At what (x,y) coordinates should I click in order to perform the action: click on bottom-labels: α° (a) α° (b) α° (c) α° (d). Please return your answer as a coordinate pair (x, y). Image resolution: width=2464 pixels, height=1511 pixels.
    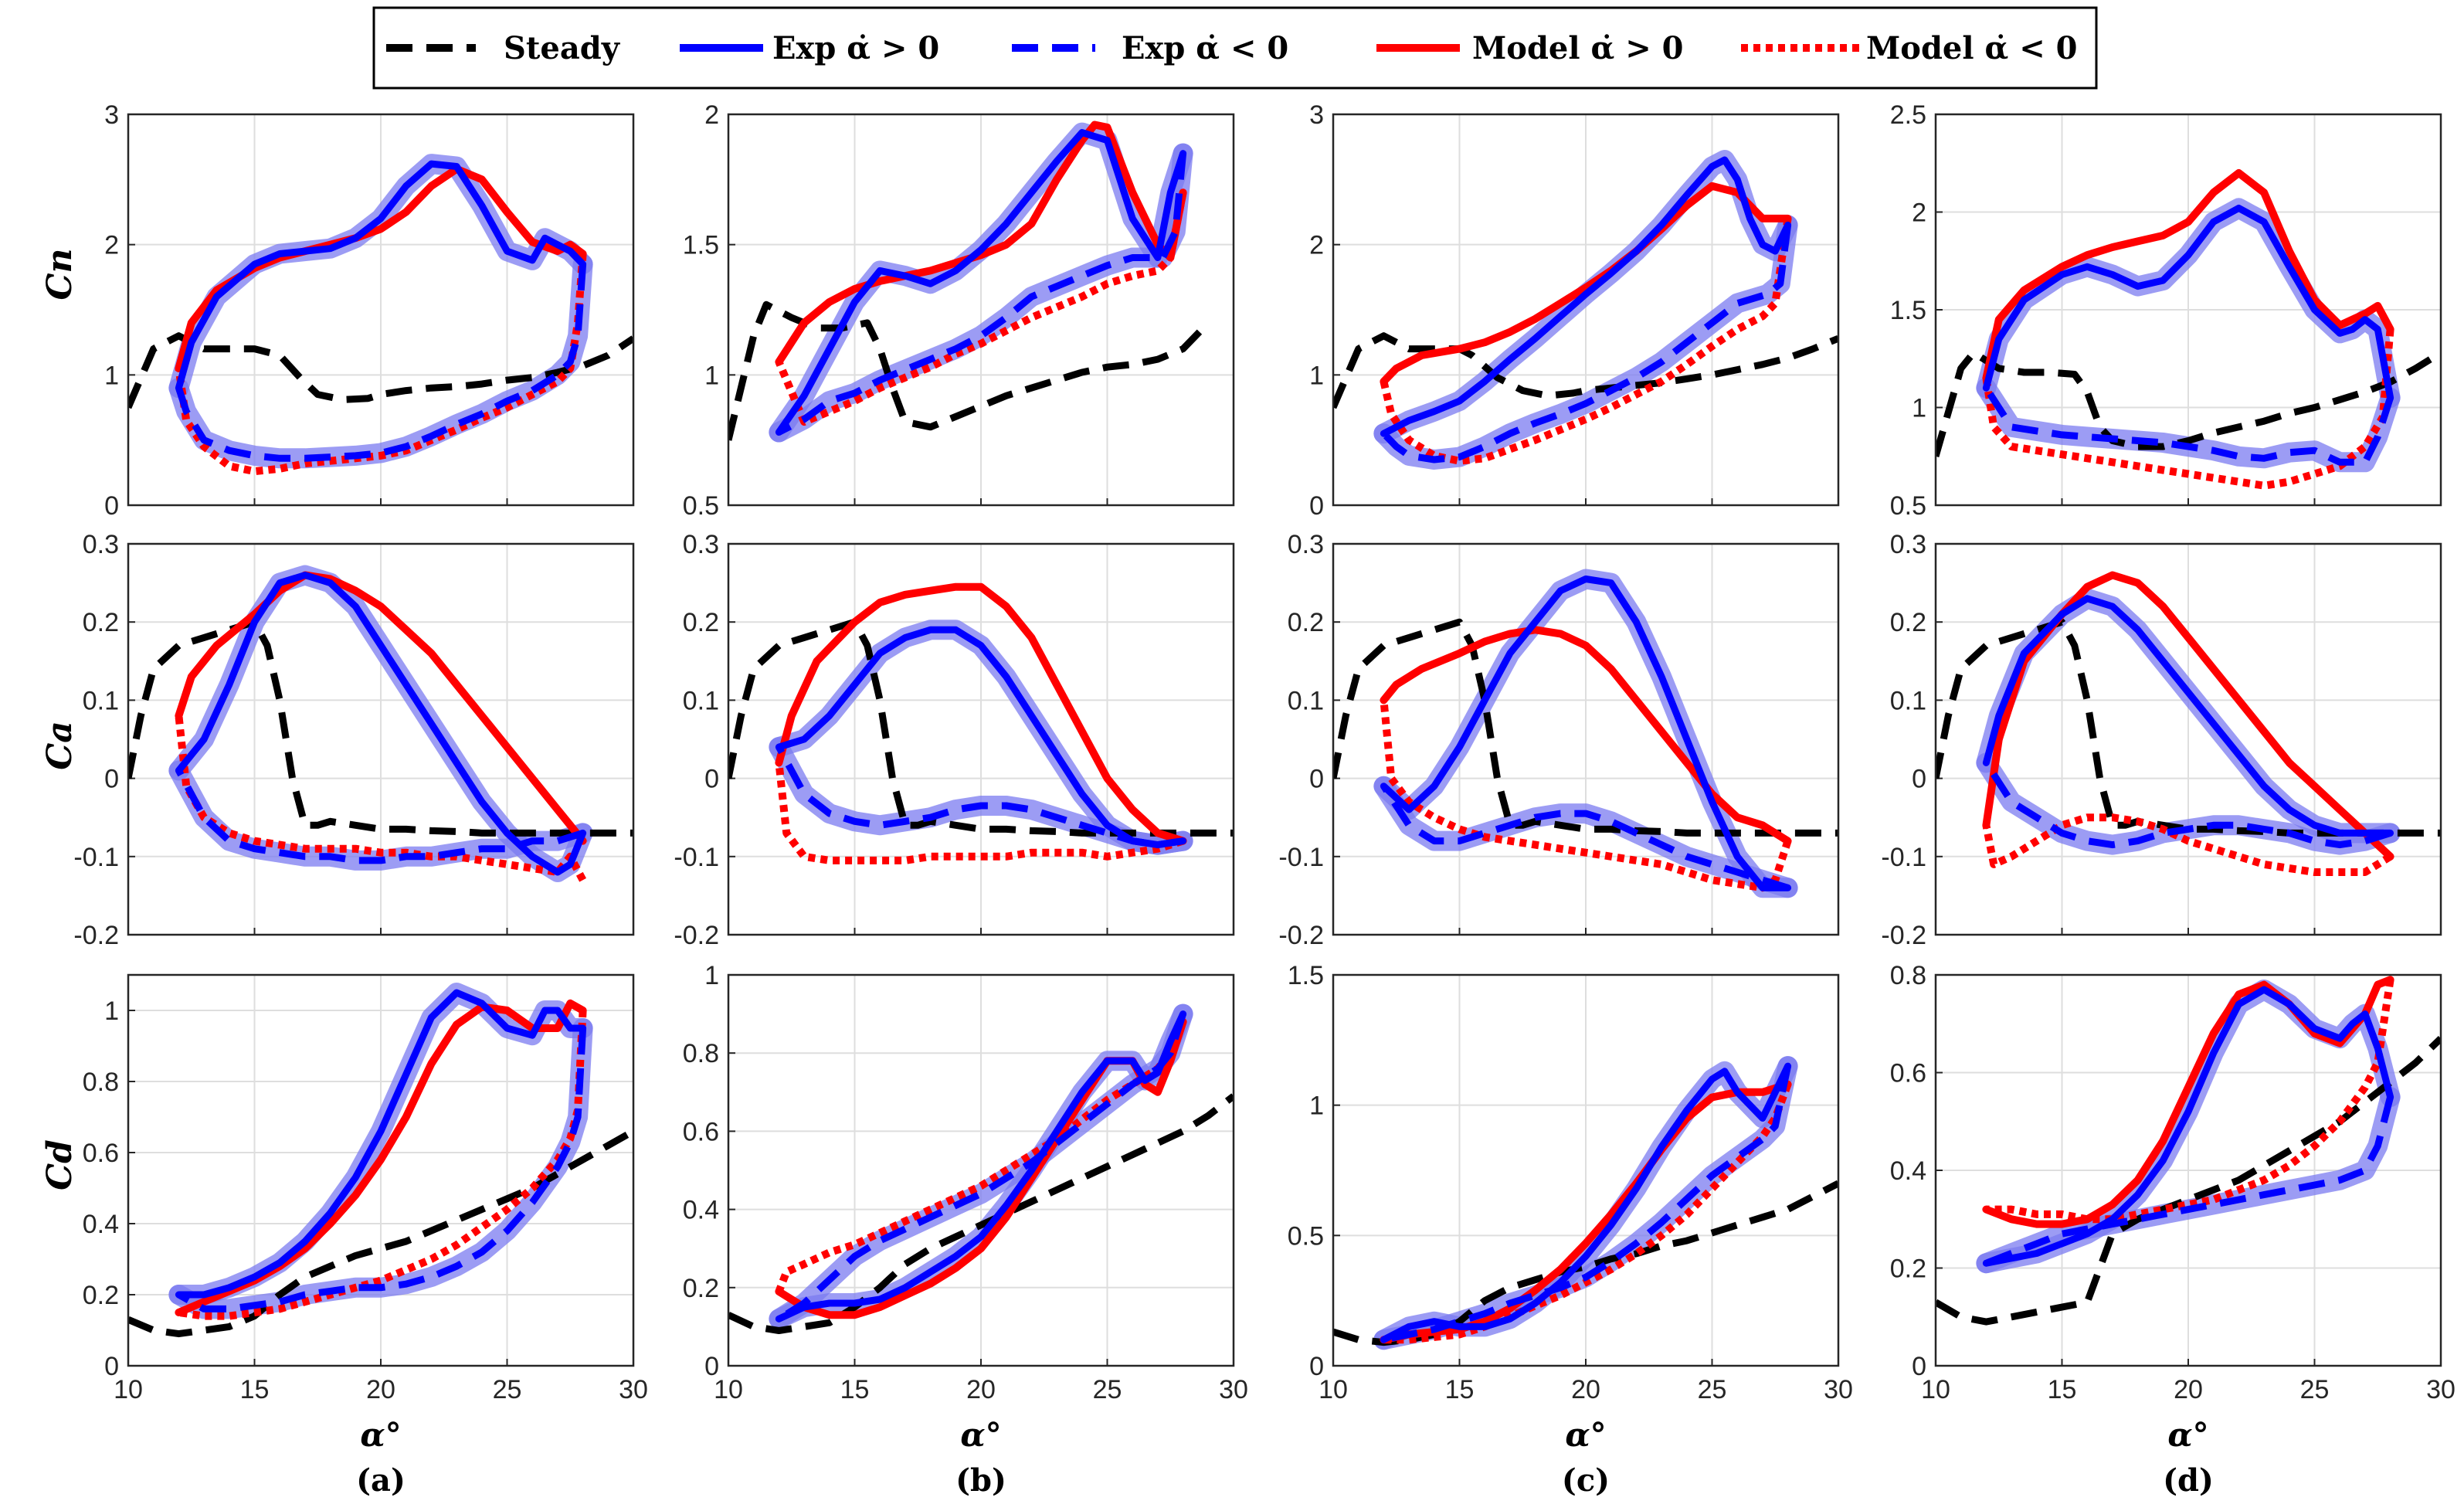
    Looking at the image, I should click on (1285, 1457).